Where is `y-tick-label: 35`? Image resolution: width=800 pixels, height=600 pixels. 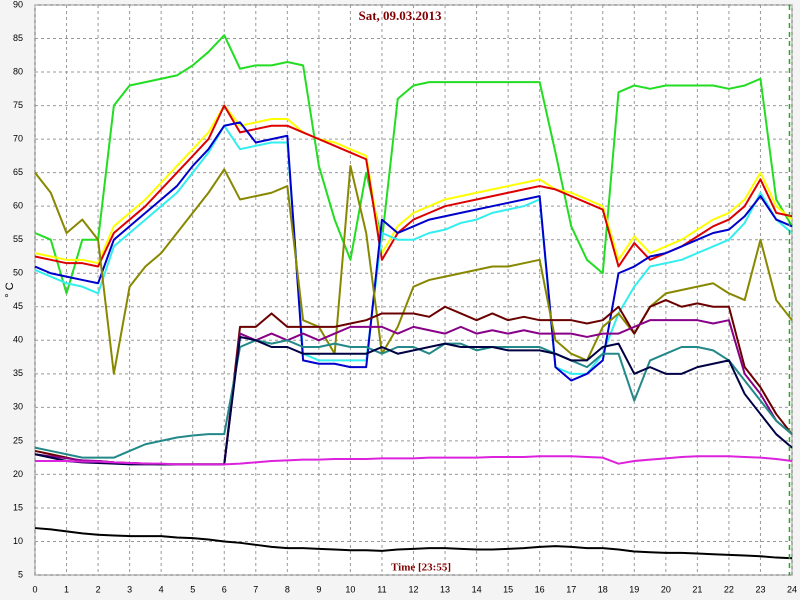 y-tick-label: 35 is located at coordinates (18, 373).